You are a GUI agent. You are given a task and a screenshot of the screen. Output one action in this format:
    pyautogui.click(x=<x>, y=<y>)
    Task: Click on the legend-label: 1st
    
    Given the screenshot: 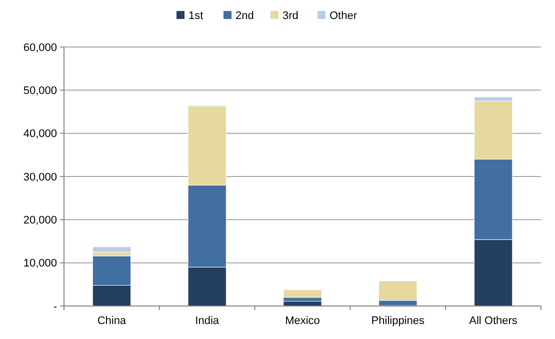 What is the action you would take?
    pyautogui.click(x=196, y=16)
    